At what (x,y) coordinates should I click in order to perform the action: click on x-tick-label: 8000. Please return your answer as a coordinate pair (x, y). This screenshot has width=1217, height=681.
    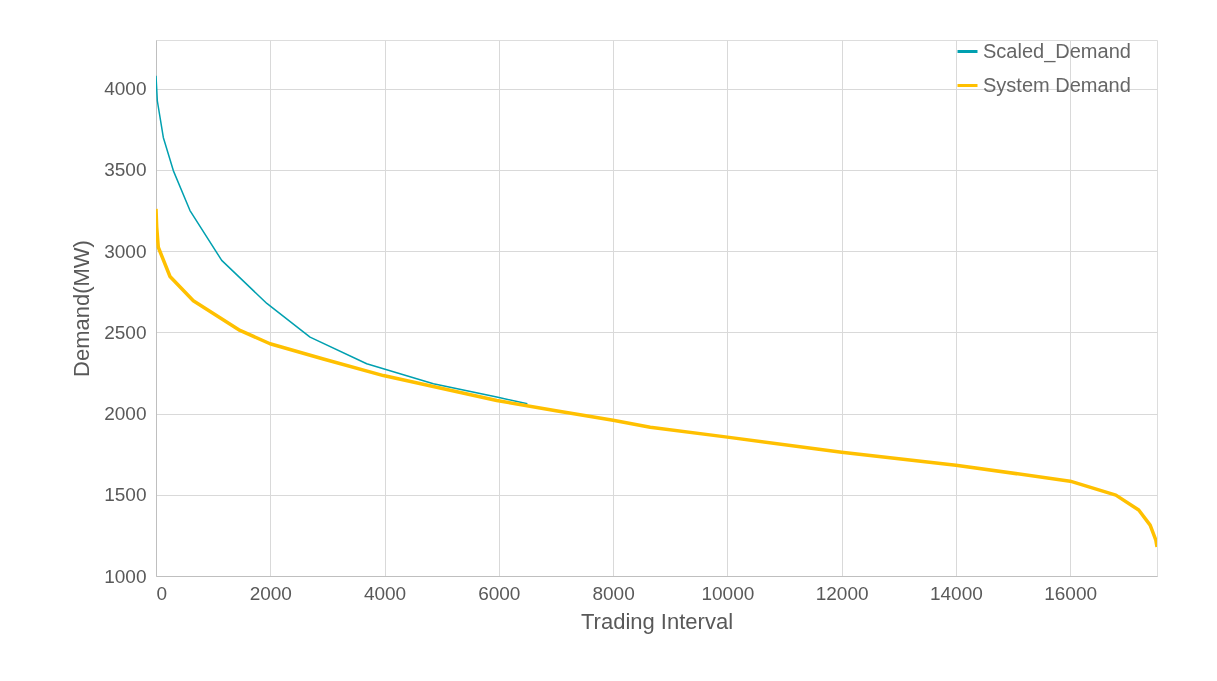
    Looking at the image, I should click on (613, 593).